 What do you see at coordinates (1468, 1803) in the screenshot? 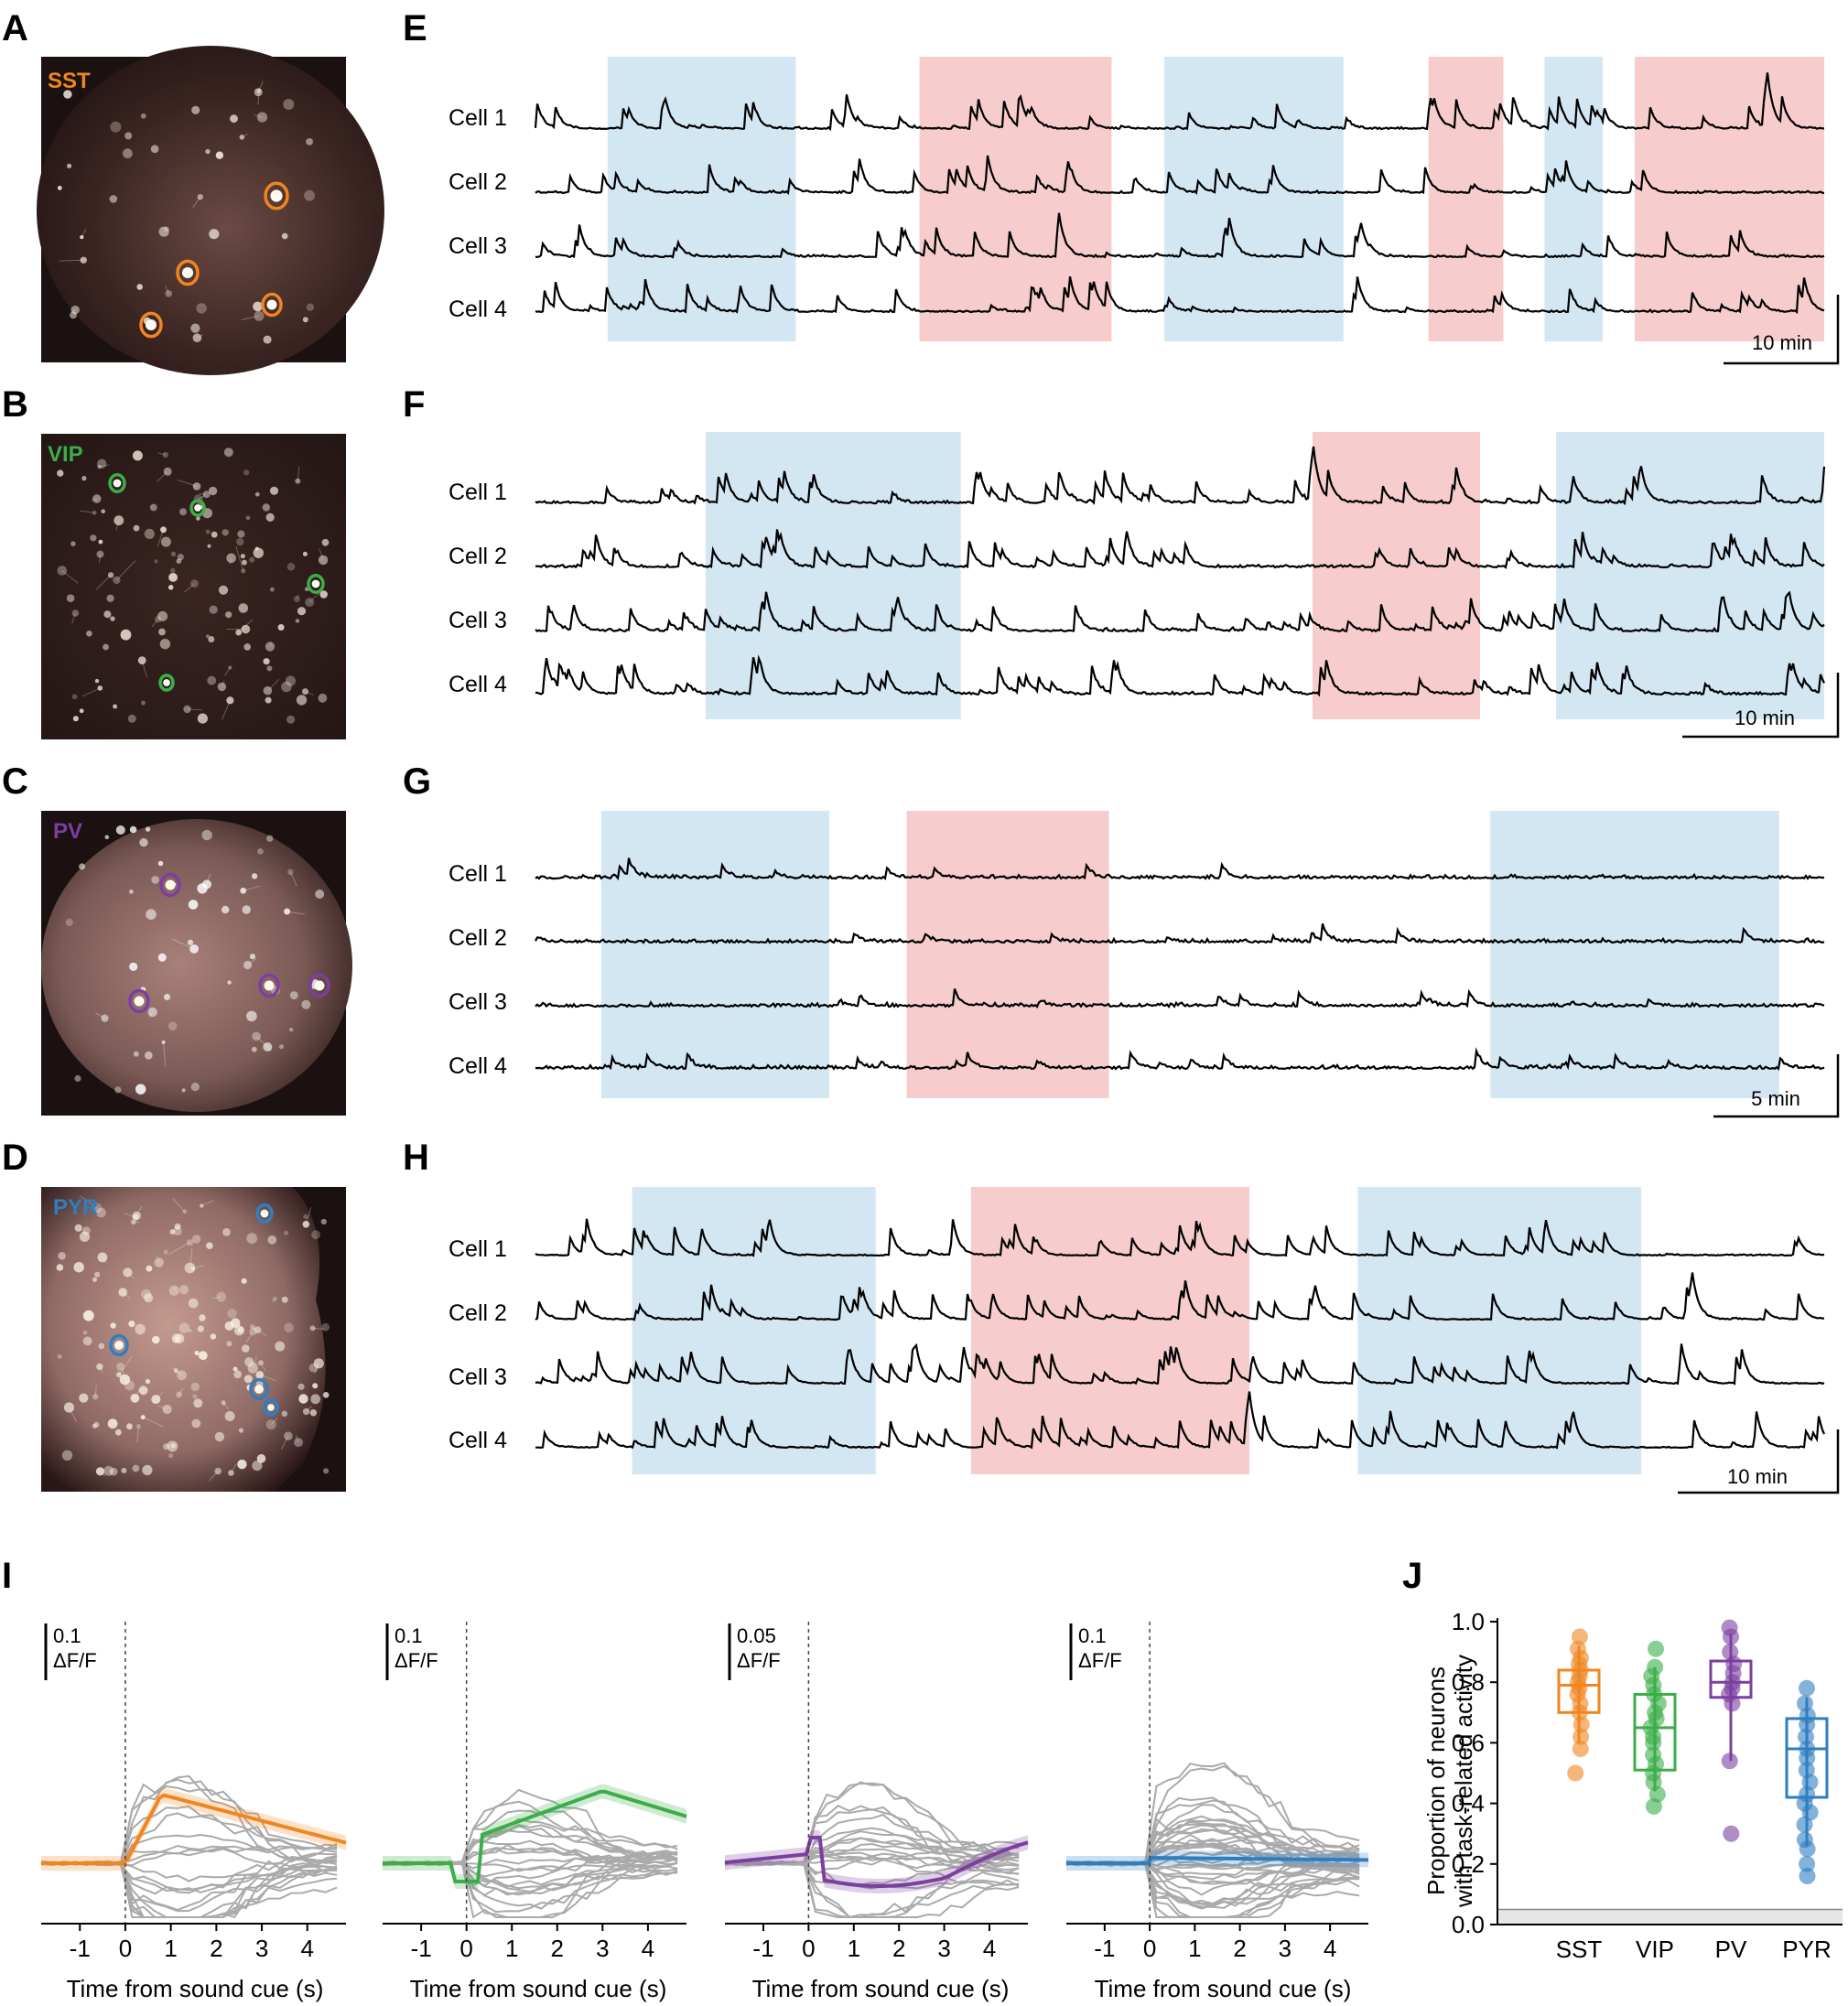
I see `y-tick-label: 0.4` at bounding box center [1468, 1803].